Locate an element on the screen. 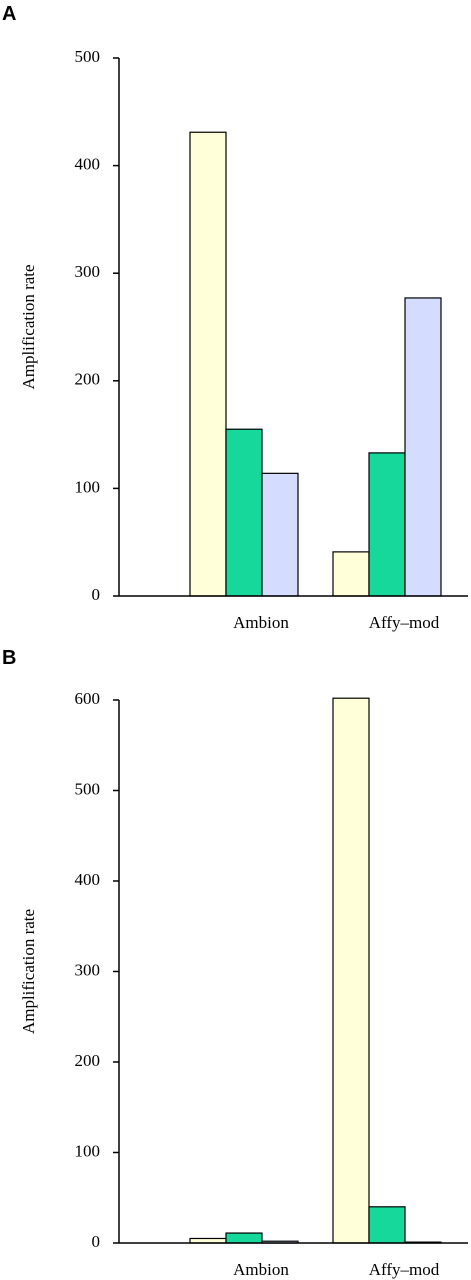  panel-letter: B is located at coordinates (9, 658).